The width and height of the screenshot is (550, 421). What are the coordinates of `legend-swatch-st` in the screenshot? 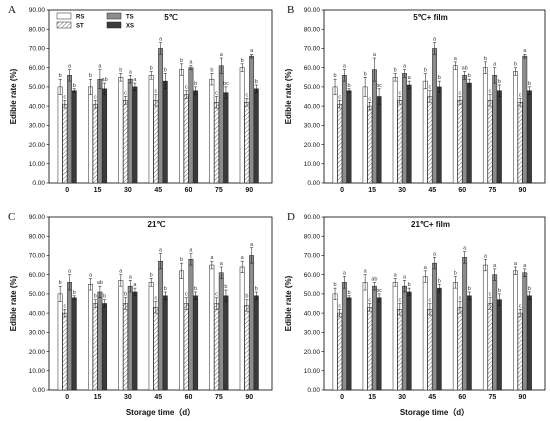 It's located at (64, 25).